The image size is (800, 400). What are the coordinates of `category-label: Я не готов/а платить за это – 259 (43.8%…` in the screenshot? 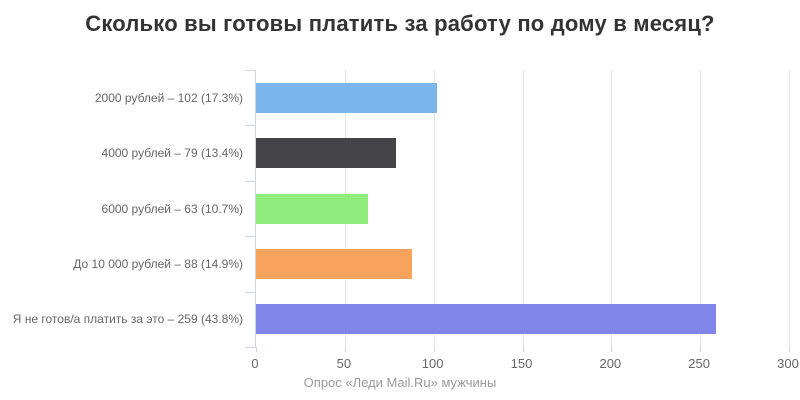 It's located at (127, 319).